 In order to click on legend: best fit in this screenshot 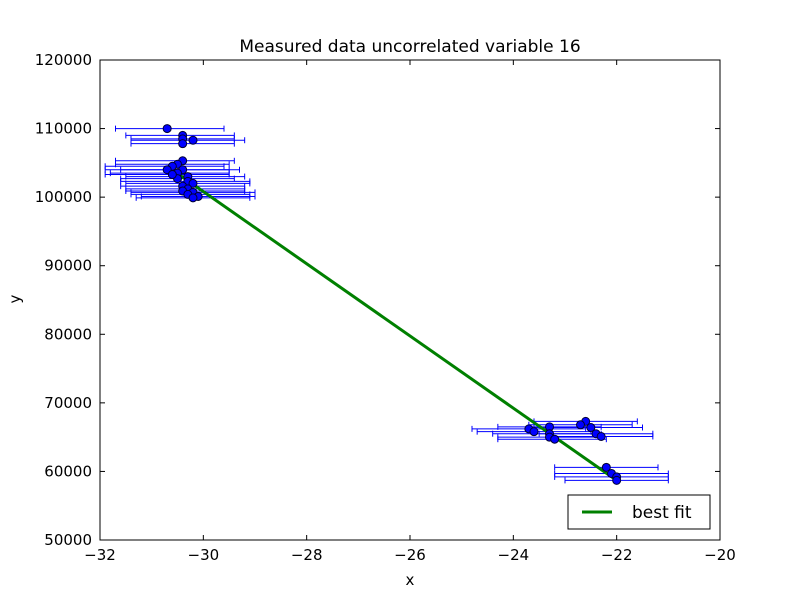, I will do `click(639, 512)`.